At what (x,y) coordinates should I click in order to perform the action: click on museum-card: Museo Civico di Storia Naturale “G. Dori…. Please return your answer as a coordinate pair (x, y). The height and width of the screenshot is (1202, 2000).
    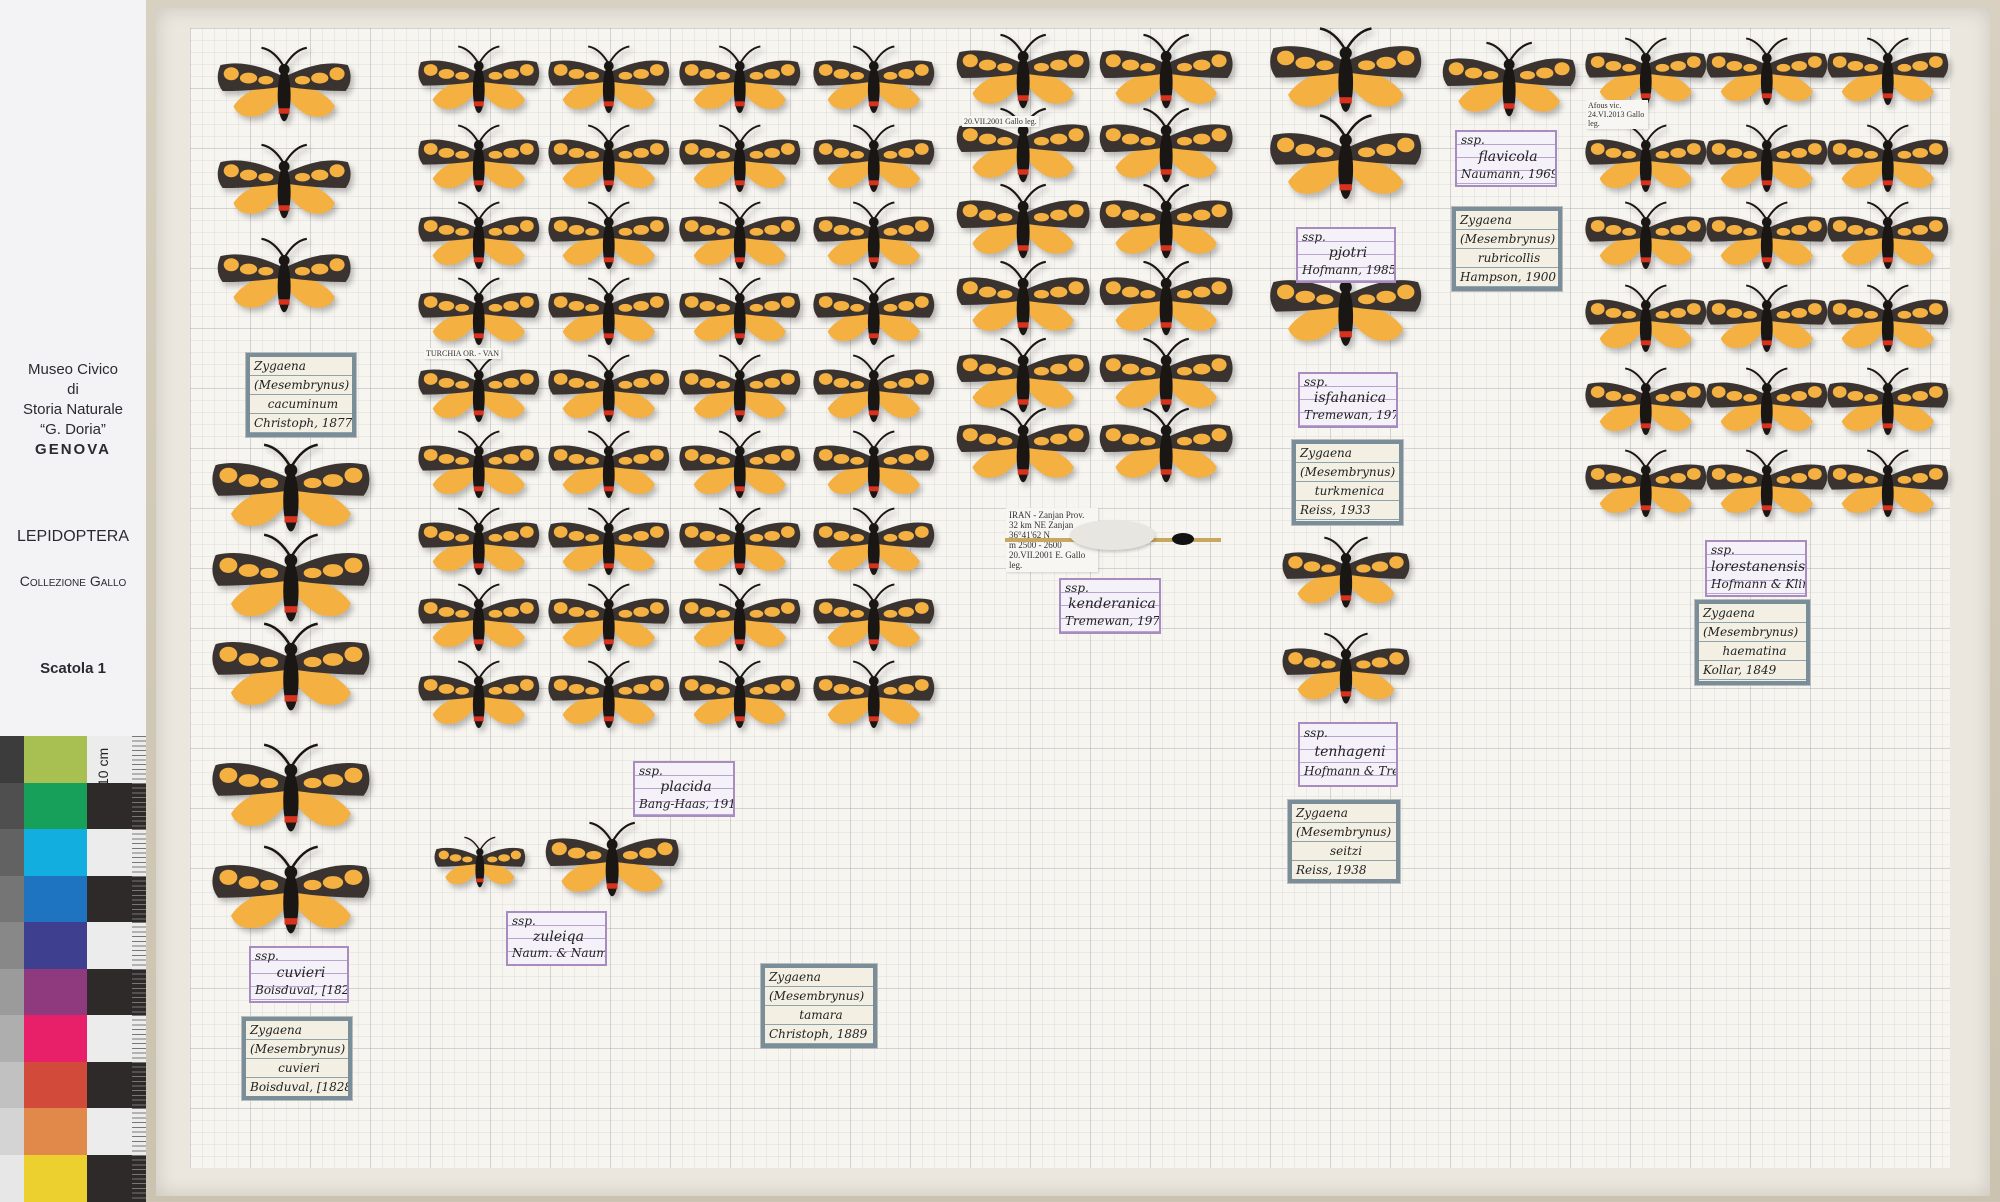
    Looking at the image, I should click on (73, 368).